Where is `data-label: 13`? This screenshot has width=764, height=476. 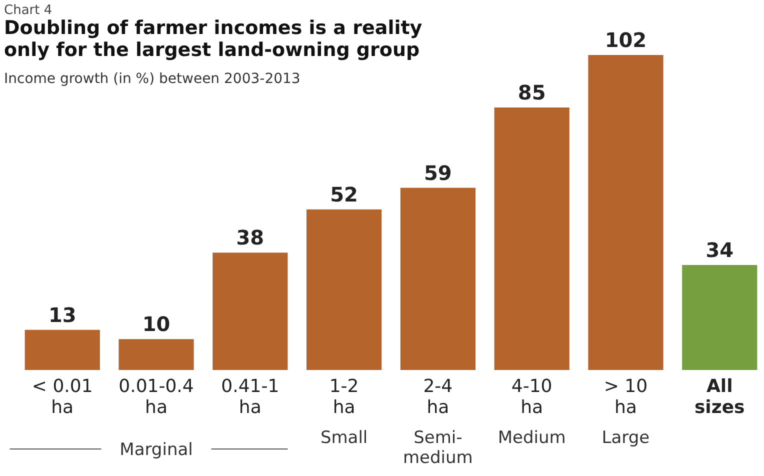
data-label: 13 is located at coordinates (62, 314).